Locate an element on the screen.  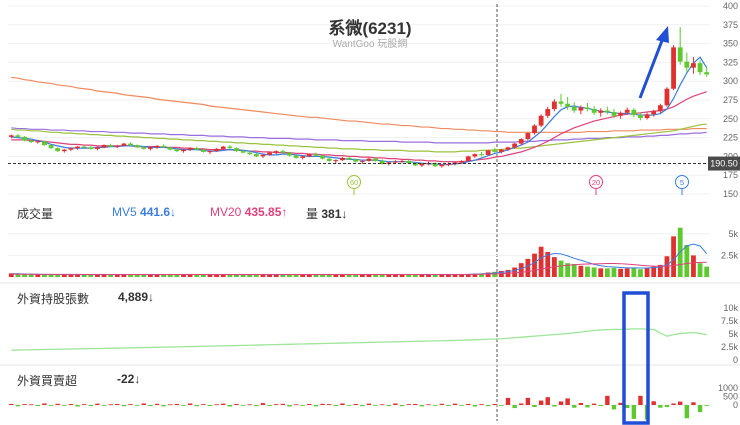
netbuy-y-tick: 1000 is located at coordinates (728, 388).